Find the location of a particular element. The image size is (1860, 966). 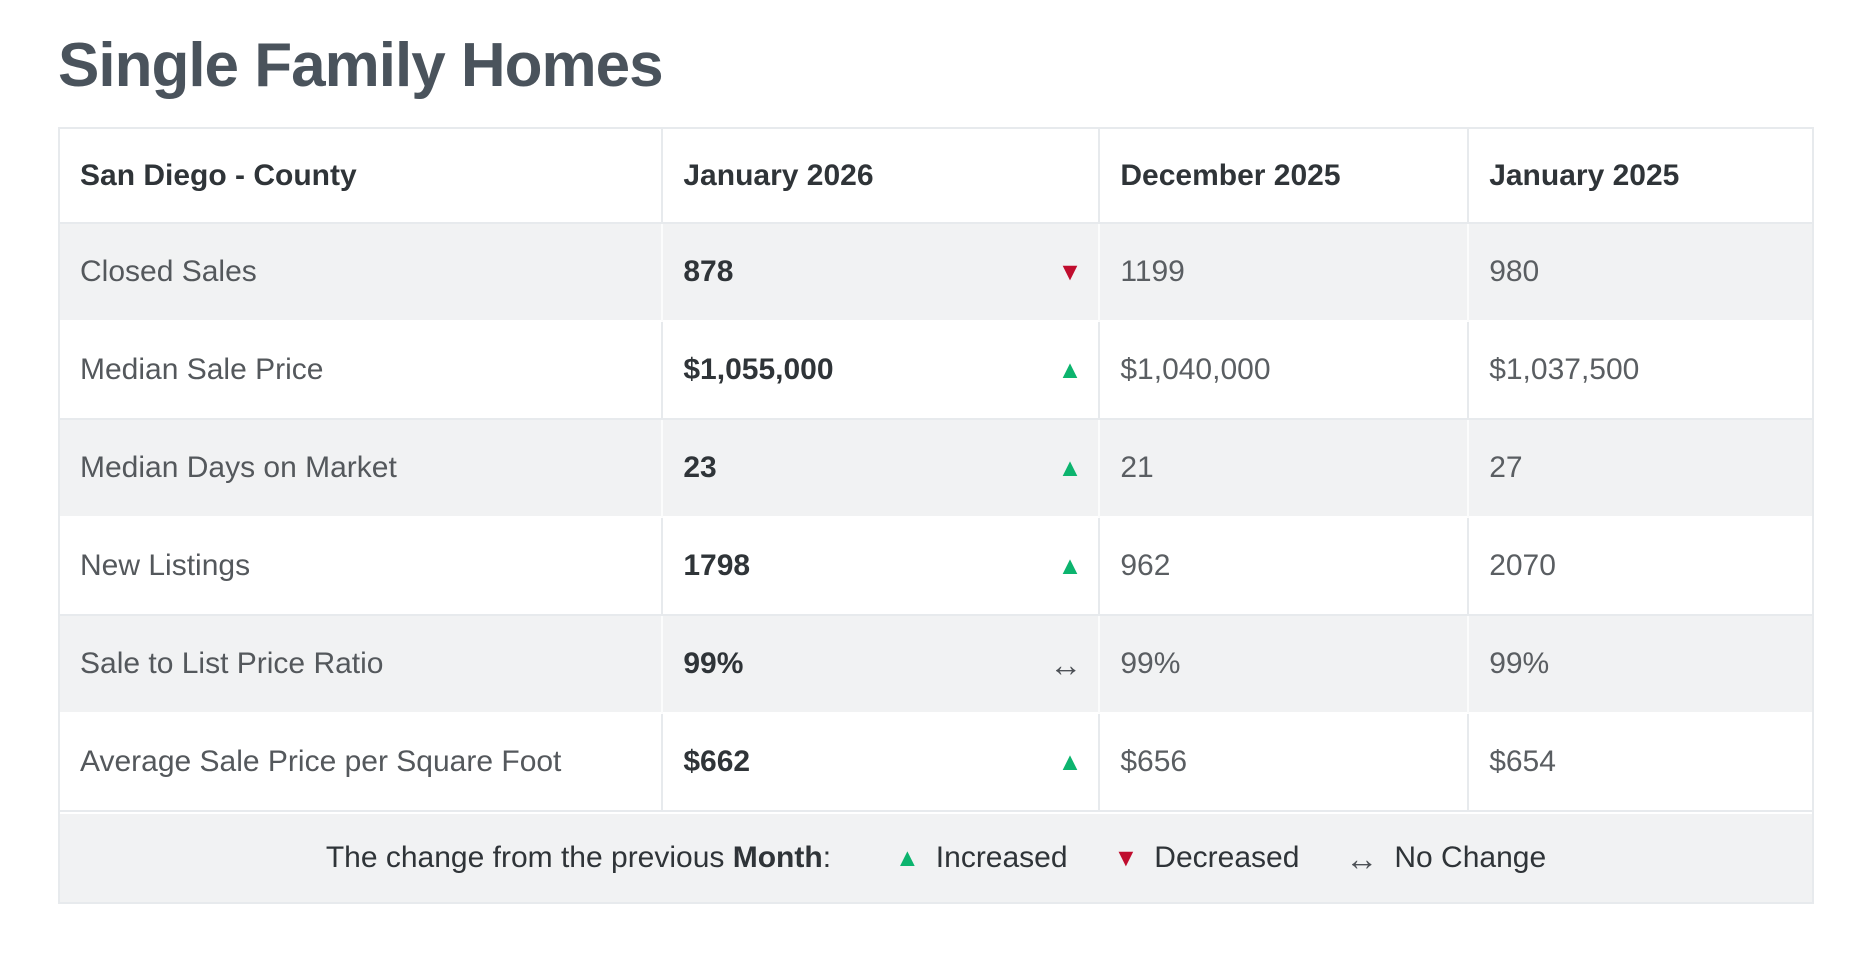

legend-item-decreased: ▼ Decreased is located at coordinates (1207, 858).